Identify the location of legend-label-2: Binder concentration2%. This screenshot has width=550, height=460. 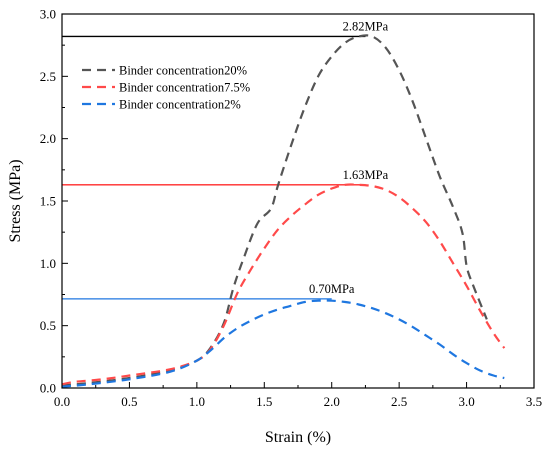
(180, 105).